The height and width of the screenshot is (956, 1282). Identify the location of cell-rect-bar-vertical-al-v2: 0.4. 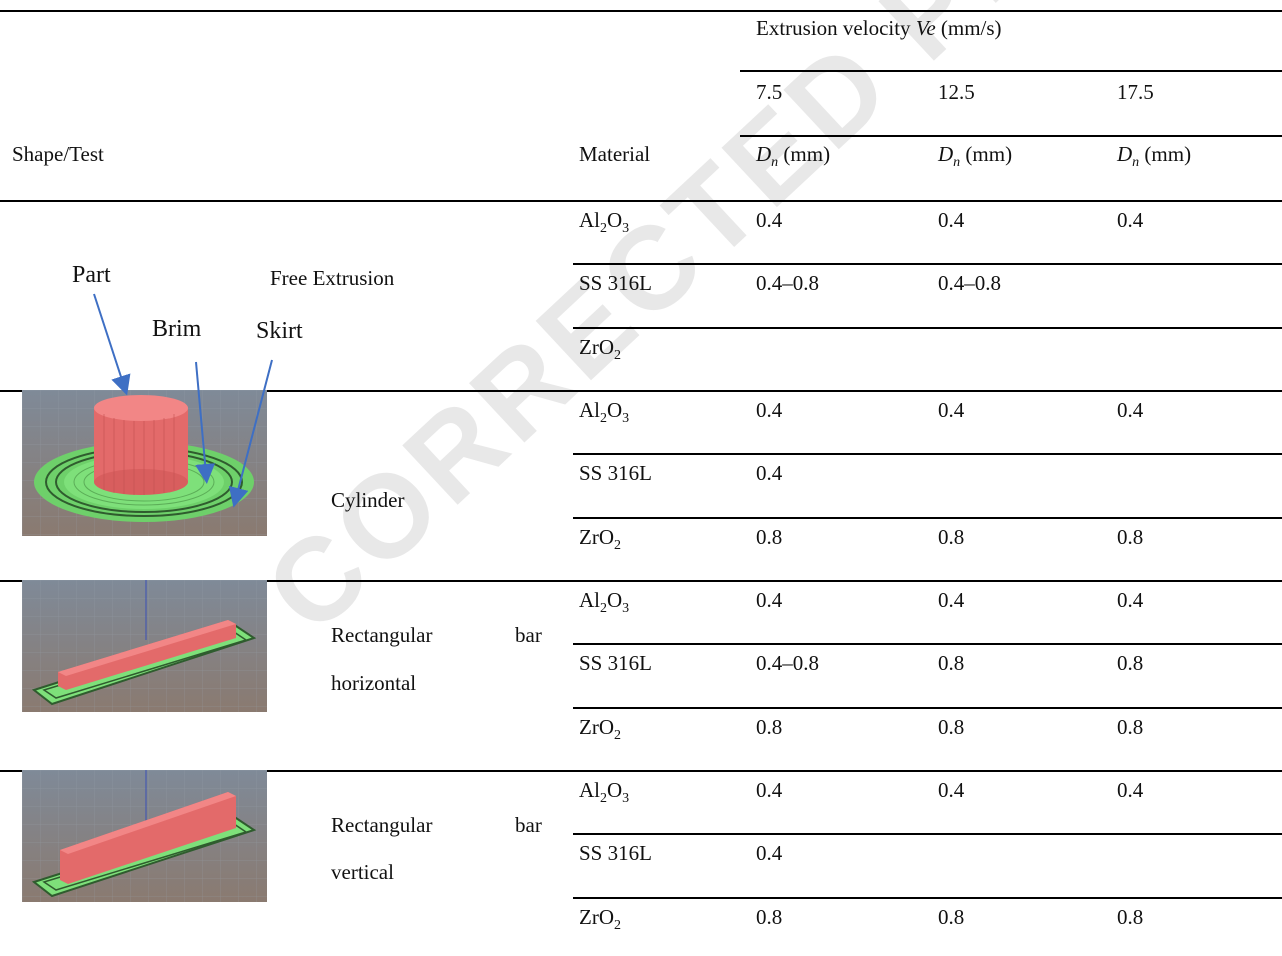
(951, 790).